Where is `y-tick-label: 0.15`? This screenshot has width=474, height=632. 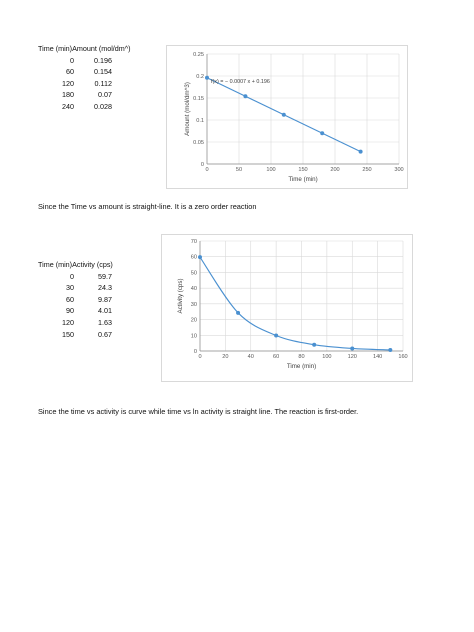
y-tick-label: 0.15 is located at coordinates (198, 99).